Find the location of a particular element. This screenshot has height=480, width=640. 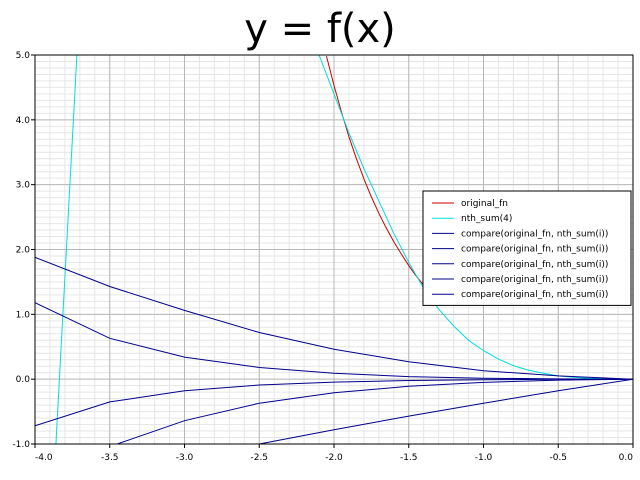

y-tick-label: 4.0 is located at coordinates (23, 121).